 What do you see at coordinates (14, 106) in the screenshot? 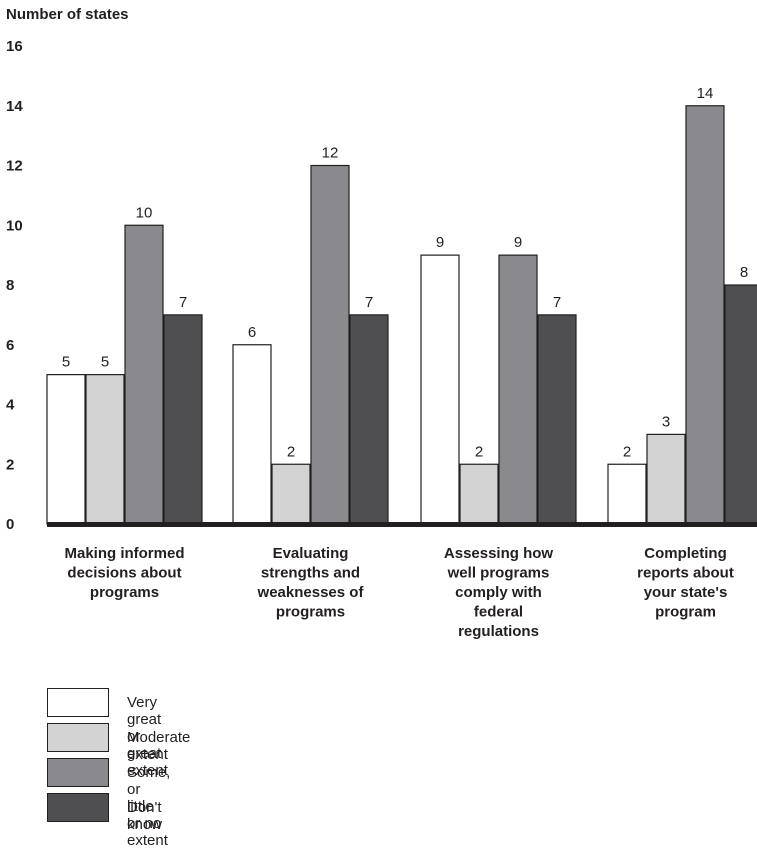
I see `y-tick-label: 14` at bounding box center [14, 106].